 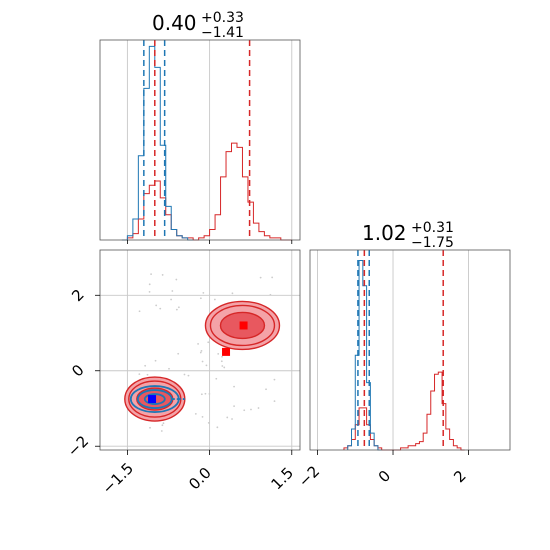 I want to click on contour-blue-inner, so click(x=154, y=399).